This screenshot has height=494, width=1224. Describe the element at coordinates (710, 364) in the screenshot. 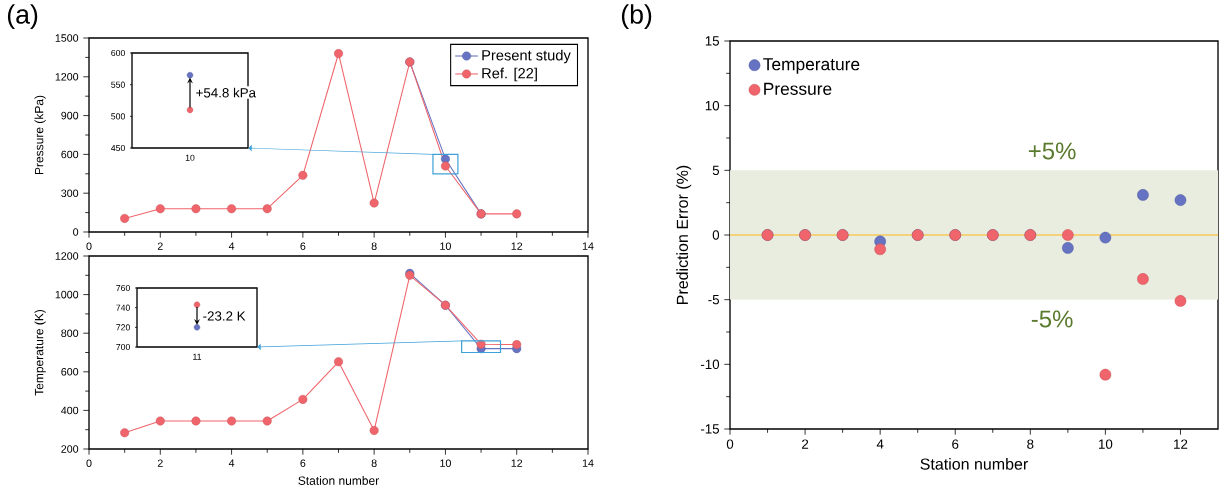

I see `y-tick-label: -10` at that location.